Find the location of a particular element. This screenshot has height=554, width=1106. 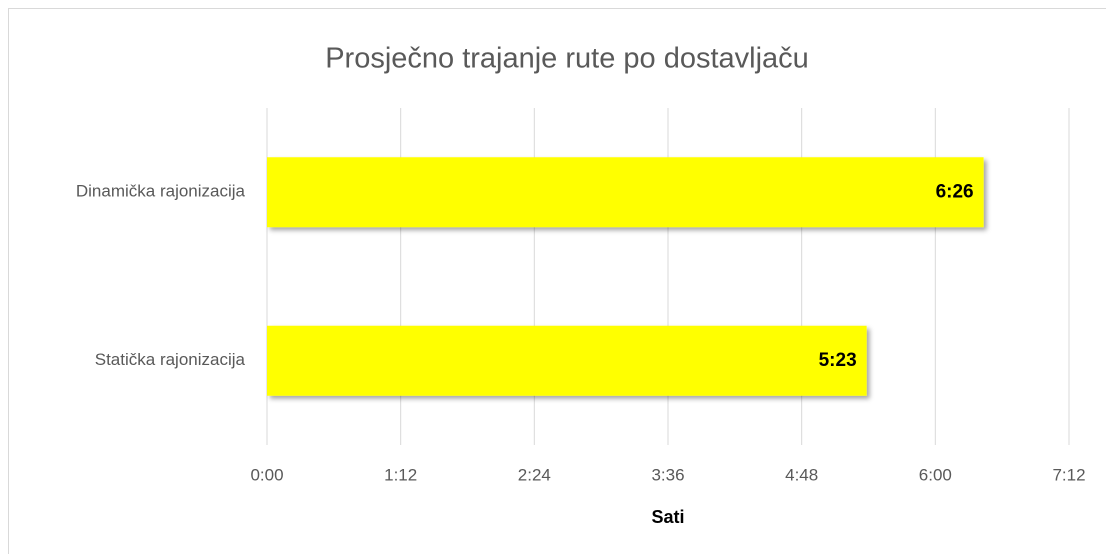

x-tick-label: 7:12 is located at coordinates (1068, 474).